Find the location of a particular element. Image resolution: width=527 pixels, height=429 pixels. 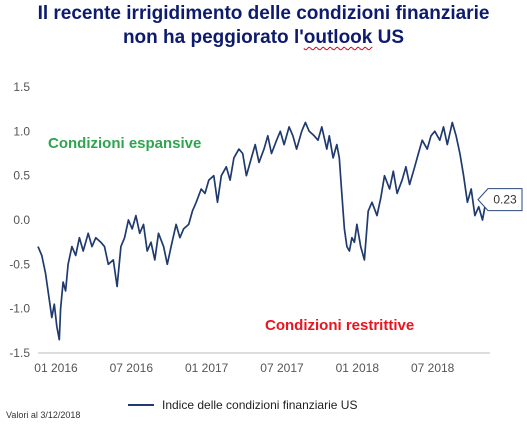

annotation-restrictive: Condizioni restrittive is located at coordinates (339, 325).